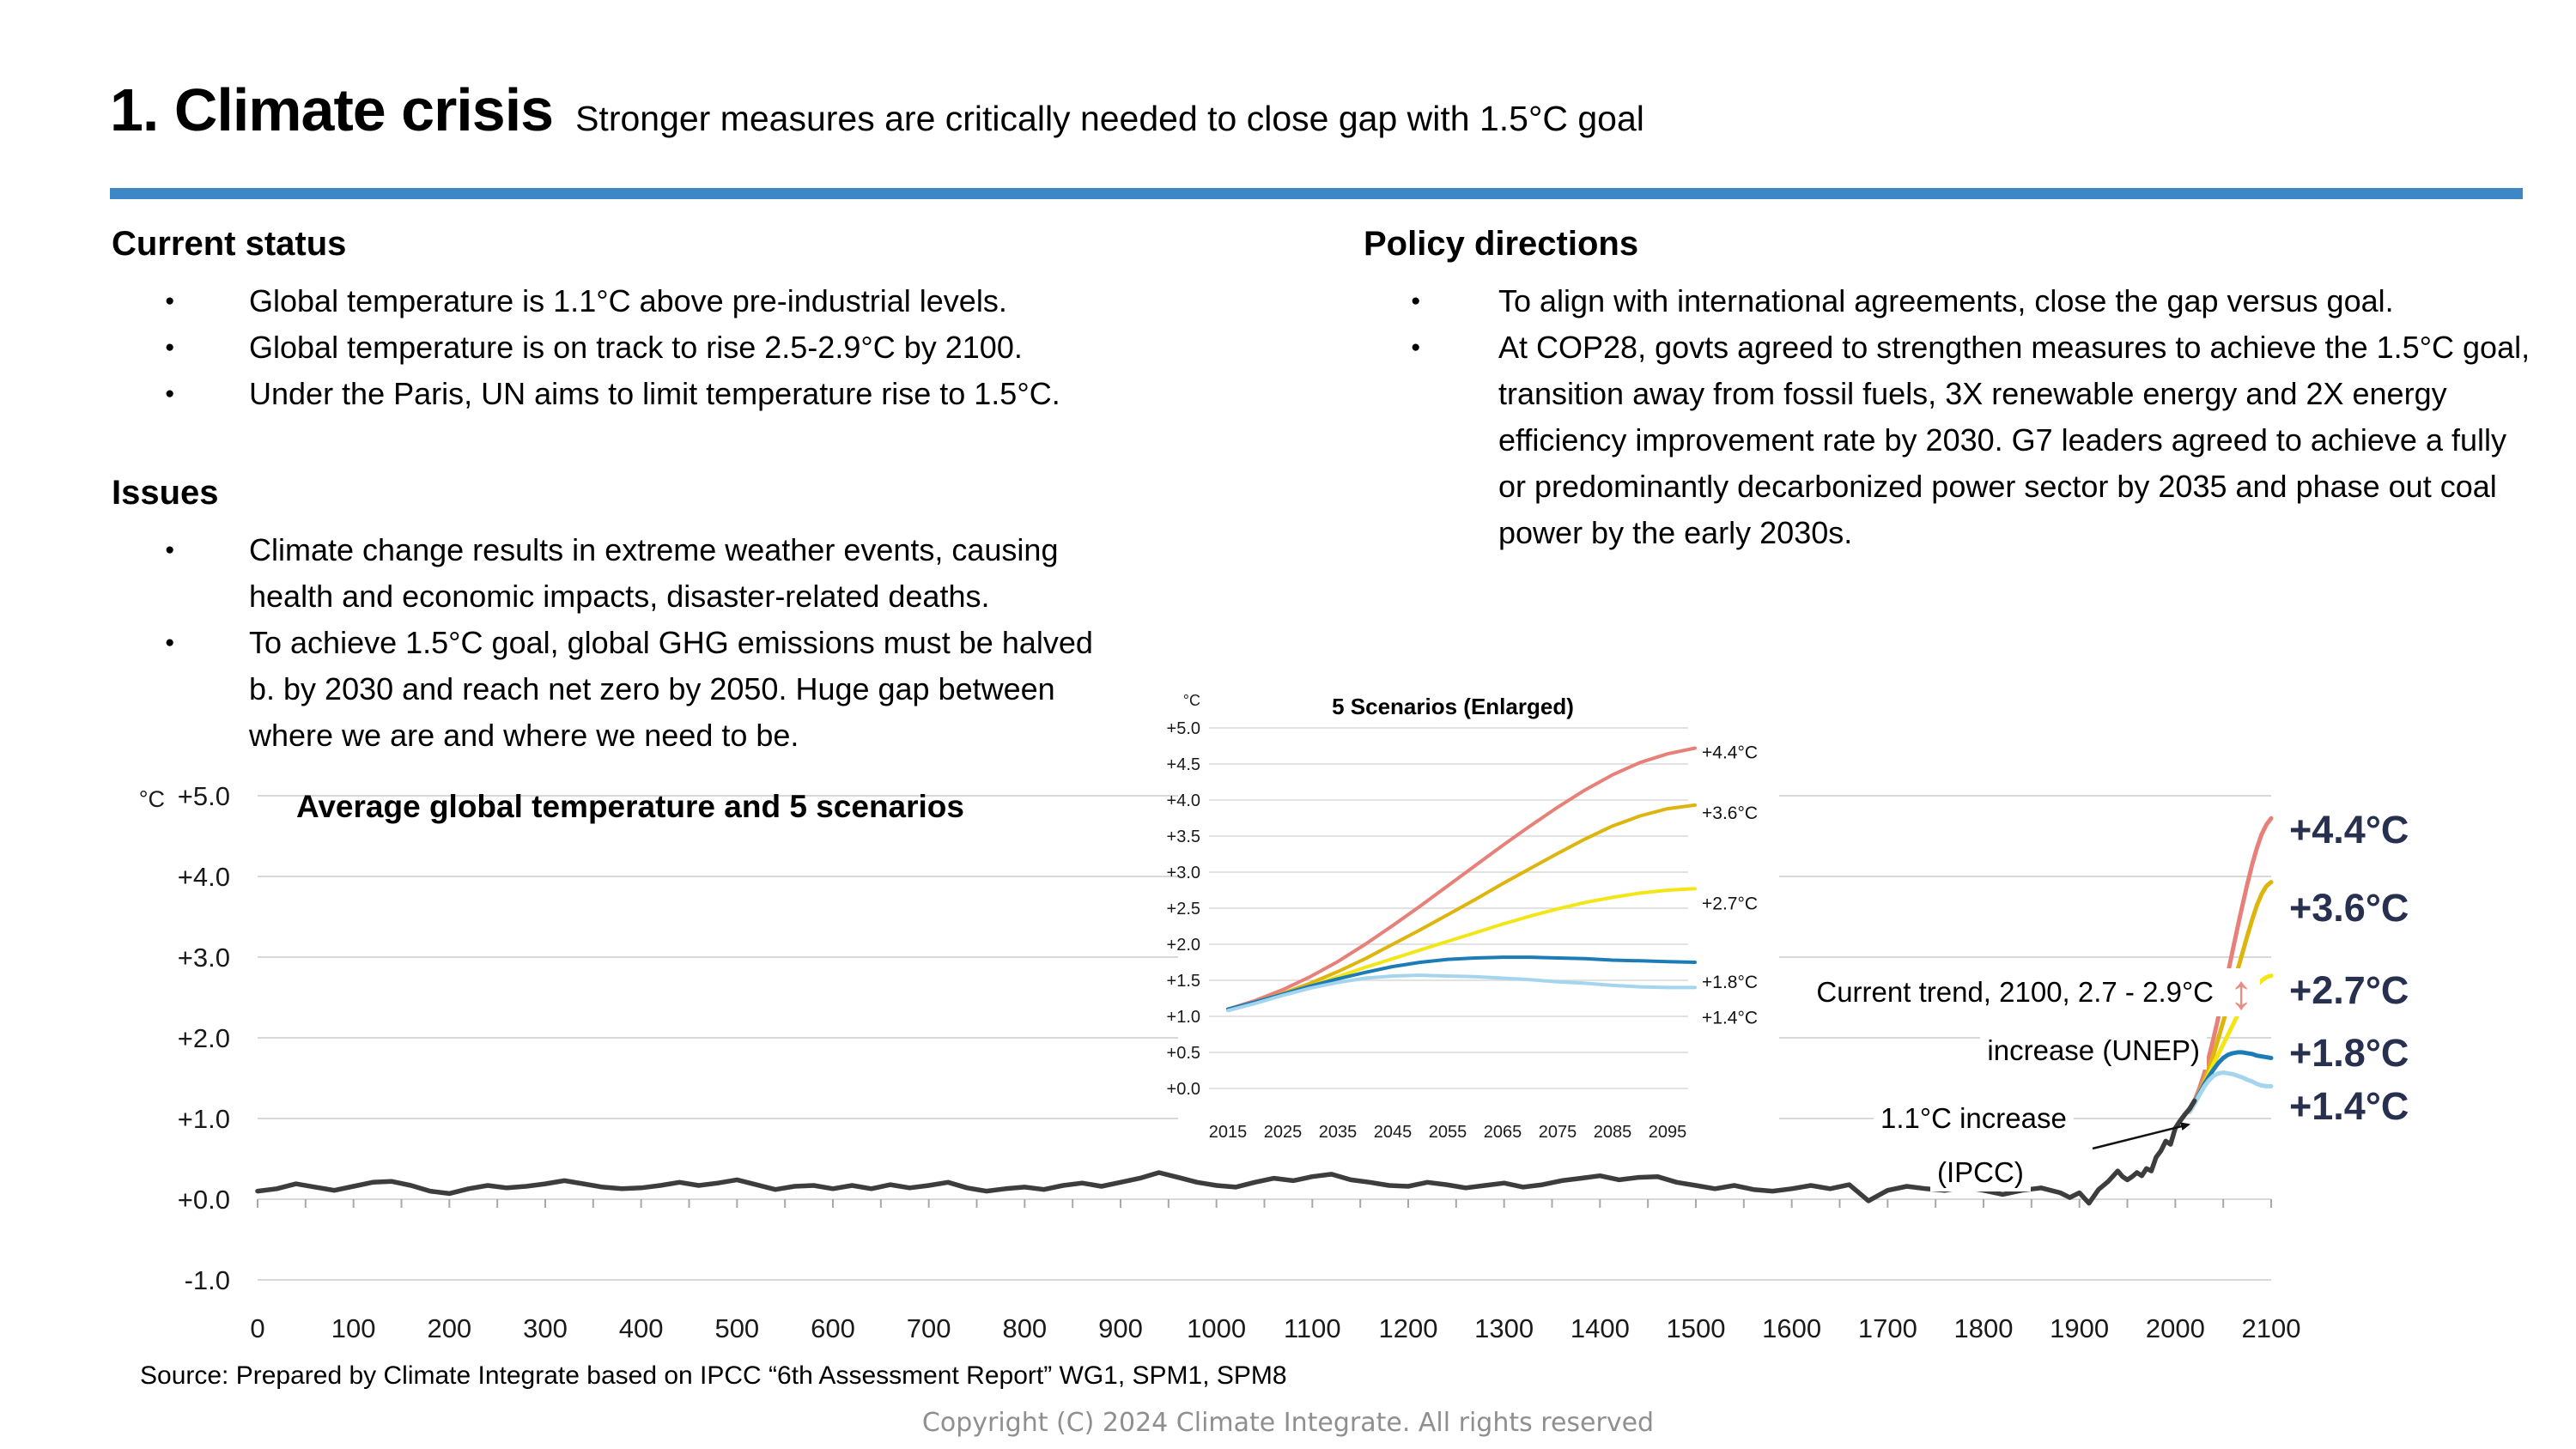 The width and height of the screenshot is (2576, 1449). What do you see at coordinates (1283, 1132) in the screenshot?
I see `inset-x-tick-label: 2025` at bounding box center [1283, 1132].